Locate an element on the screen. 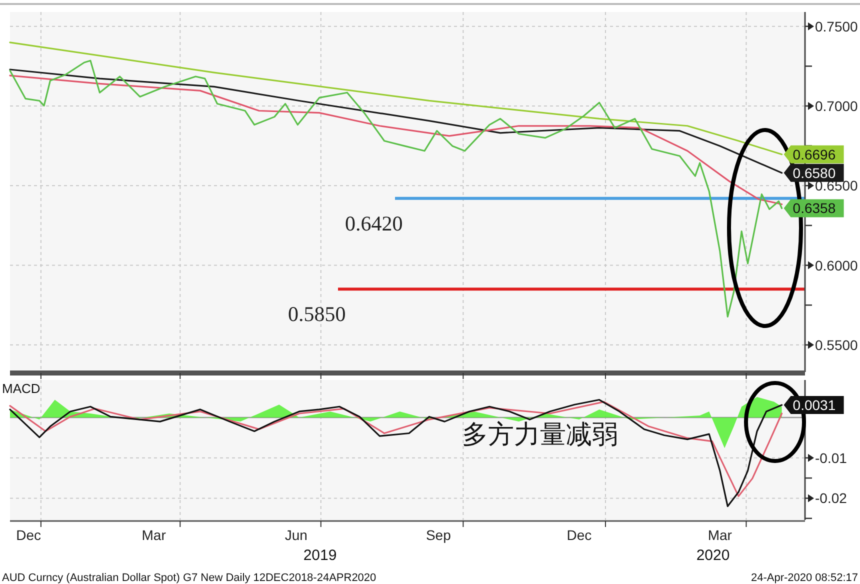 This screenshot has height=584, width=860. data-label: 0.0031 is located at coordinates (814, 405).